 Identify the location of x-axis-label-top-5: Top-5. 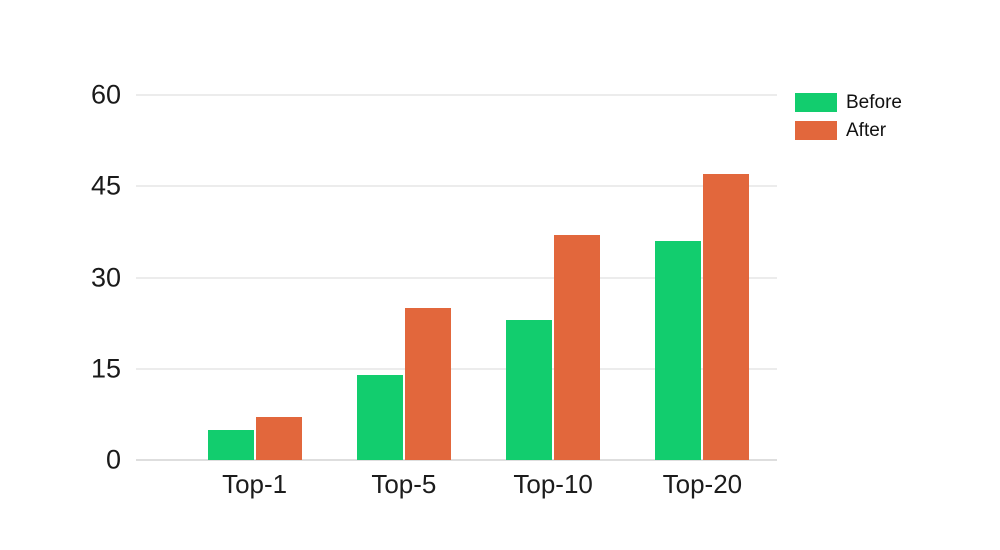
(404, 484).